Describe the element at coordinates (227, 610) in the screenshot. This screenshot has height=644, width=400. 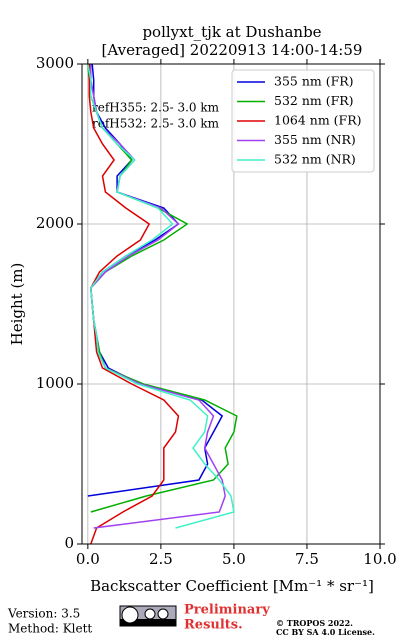
I see `notice: Preliminary` at that location.